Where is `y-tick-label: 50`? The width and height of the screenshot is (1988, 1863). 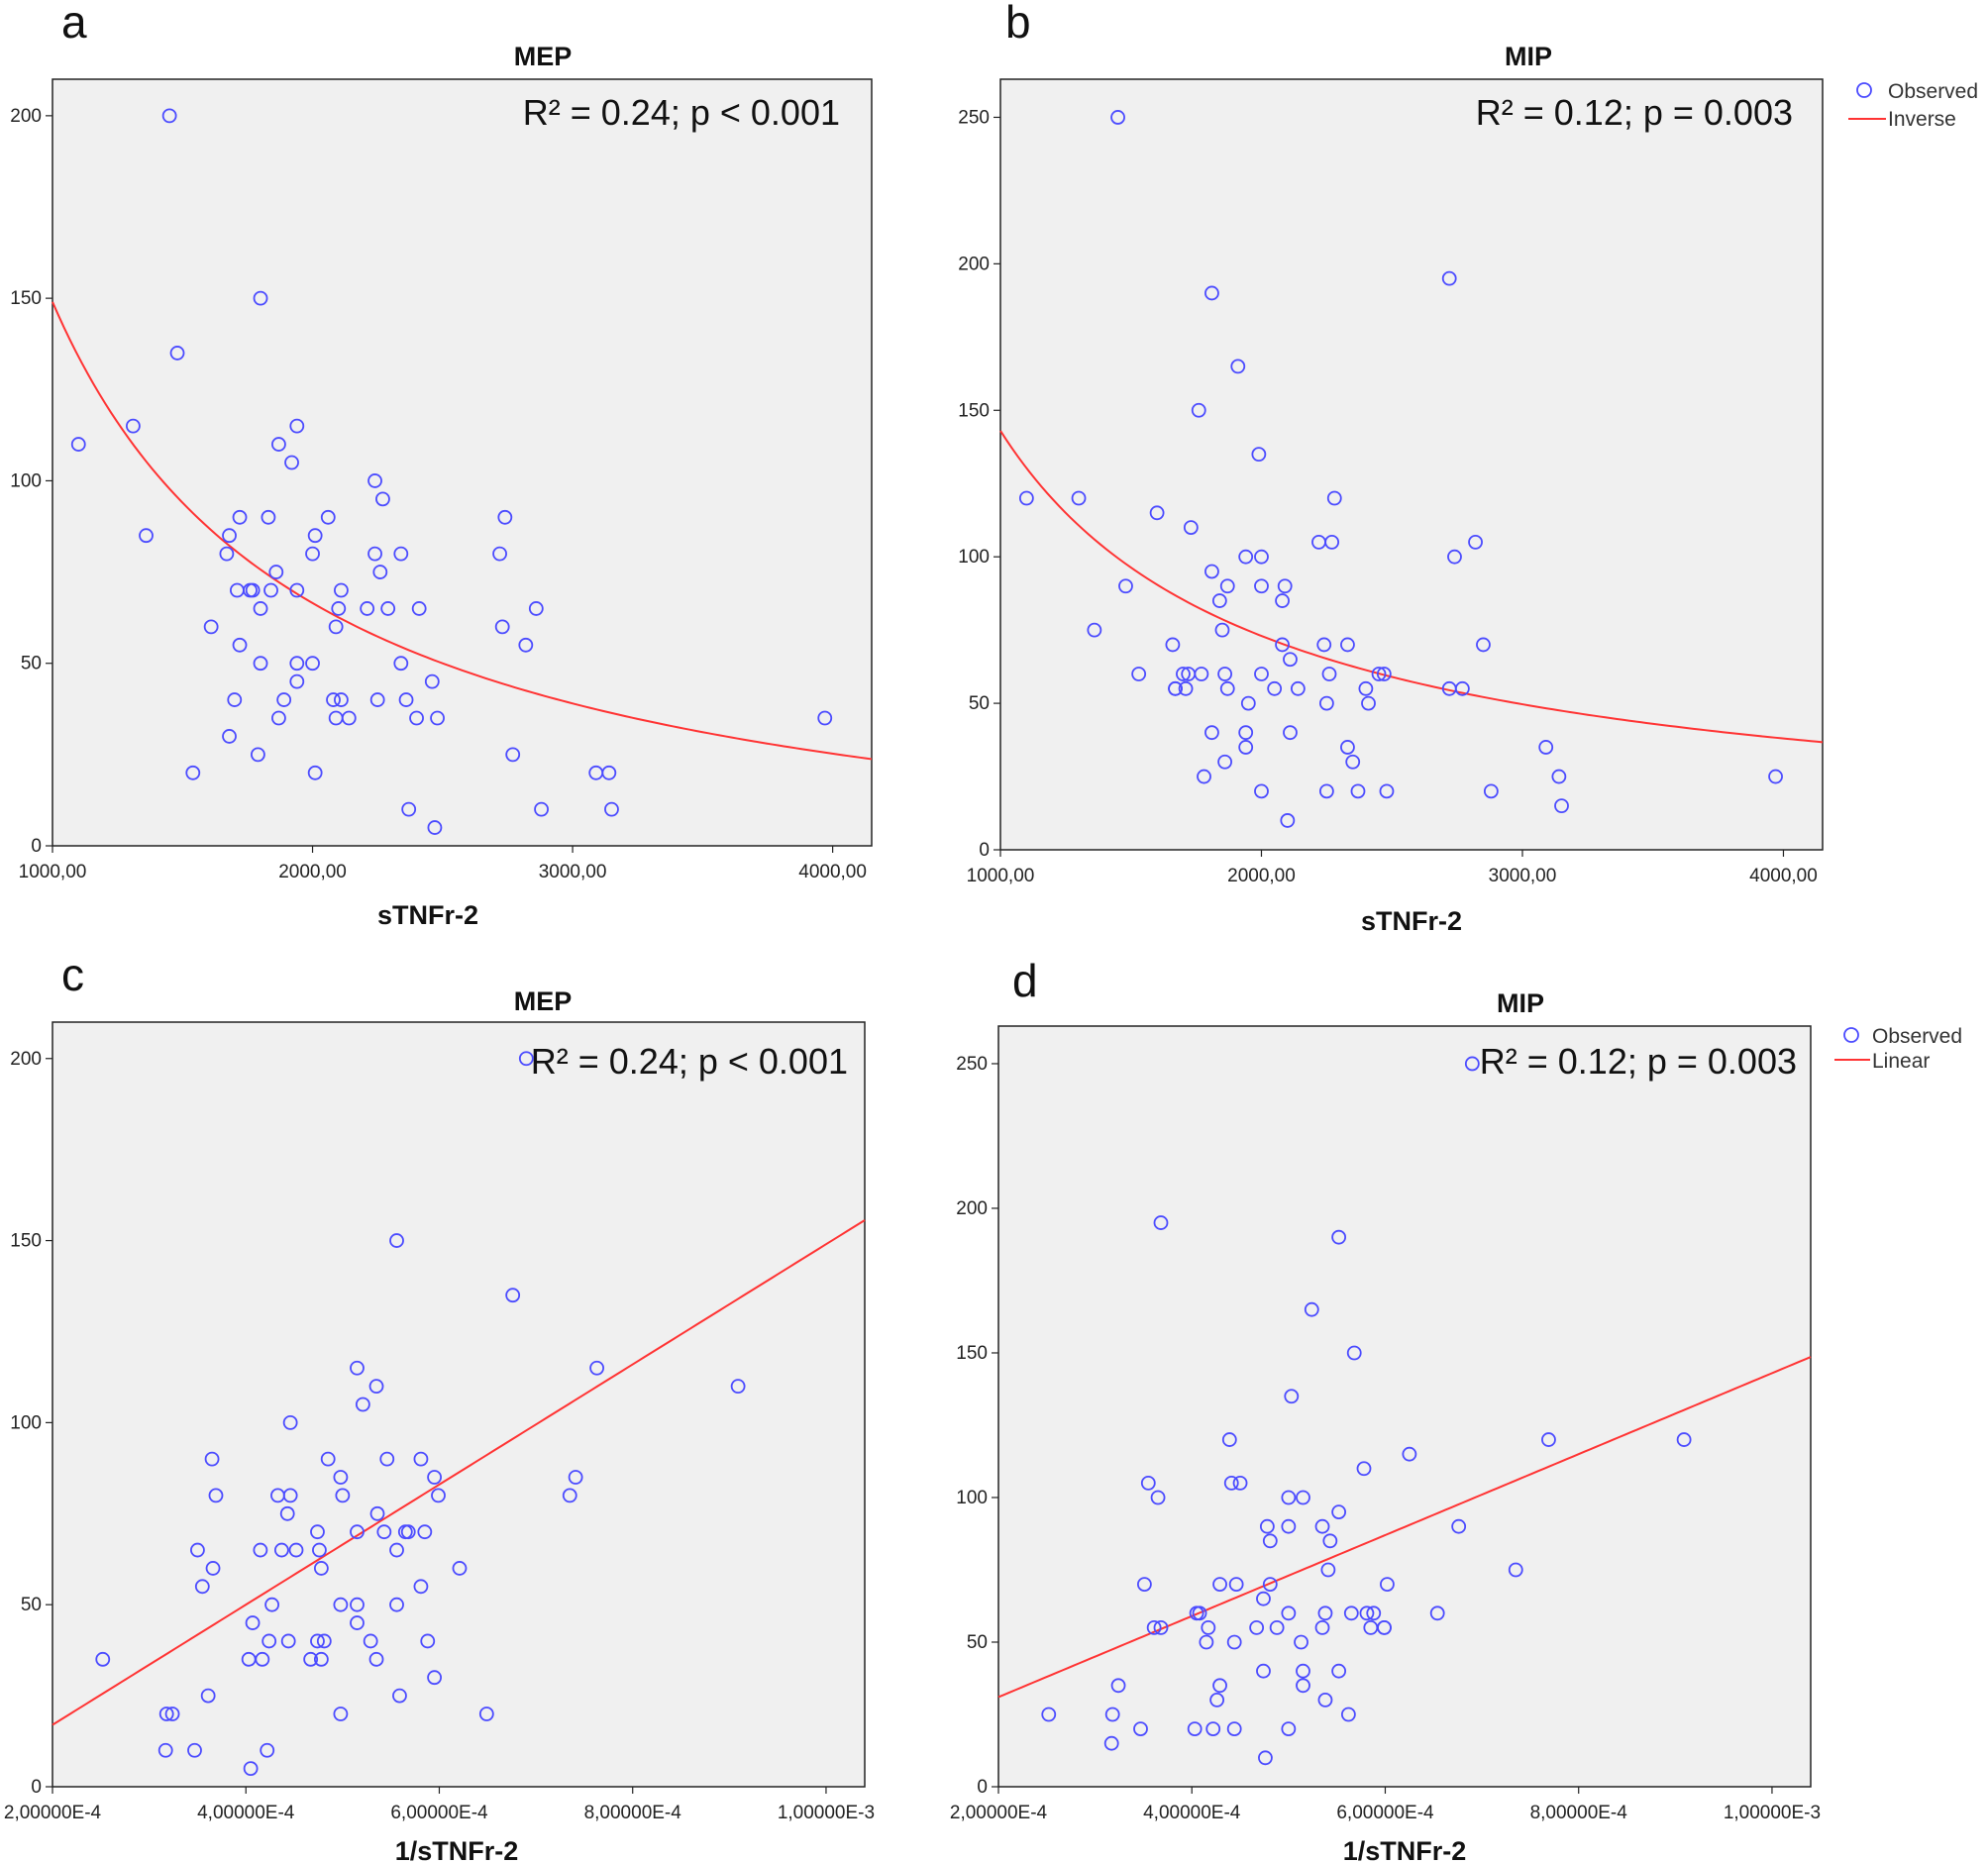
y-tick-label: 50 is located at coordinates (31, 1605).